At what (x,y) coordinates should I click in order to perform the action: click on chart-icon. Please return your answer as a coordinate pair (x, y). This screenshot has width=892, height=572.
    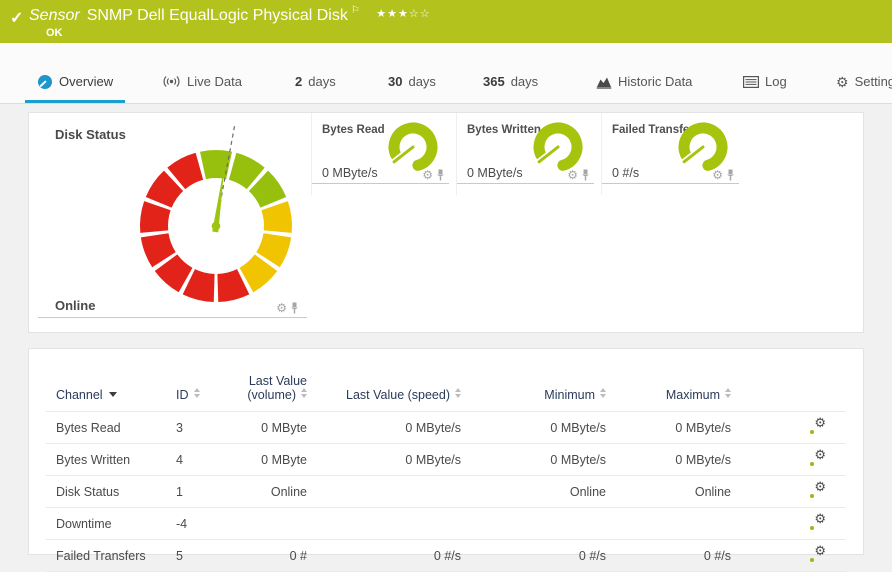
    Looking at the image, I should click on (604, 83).